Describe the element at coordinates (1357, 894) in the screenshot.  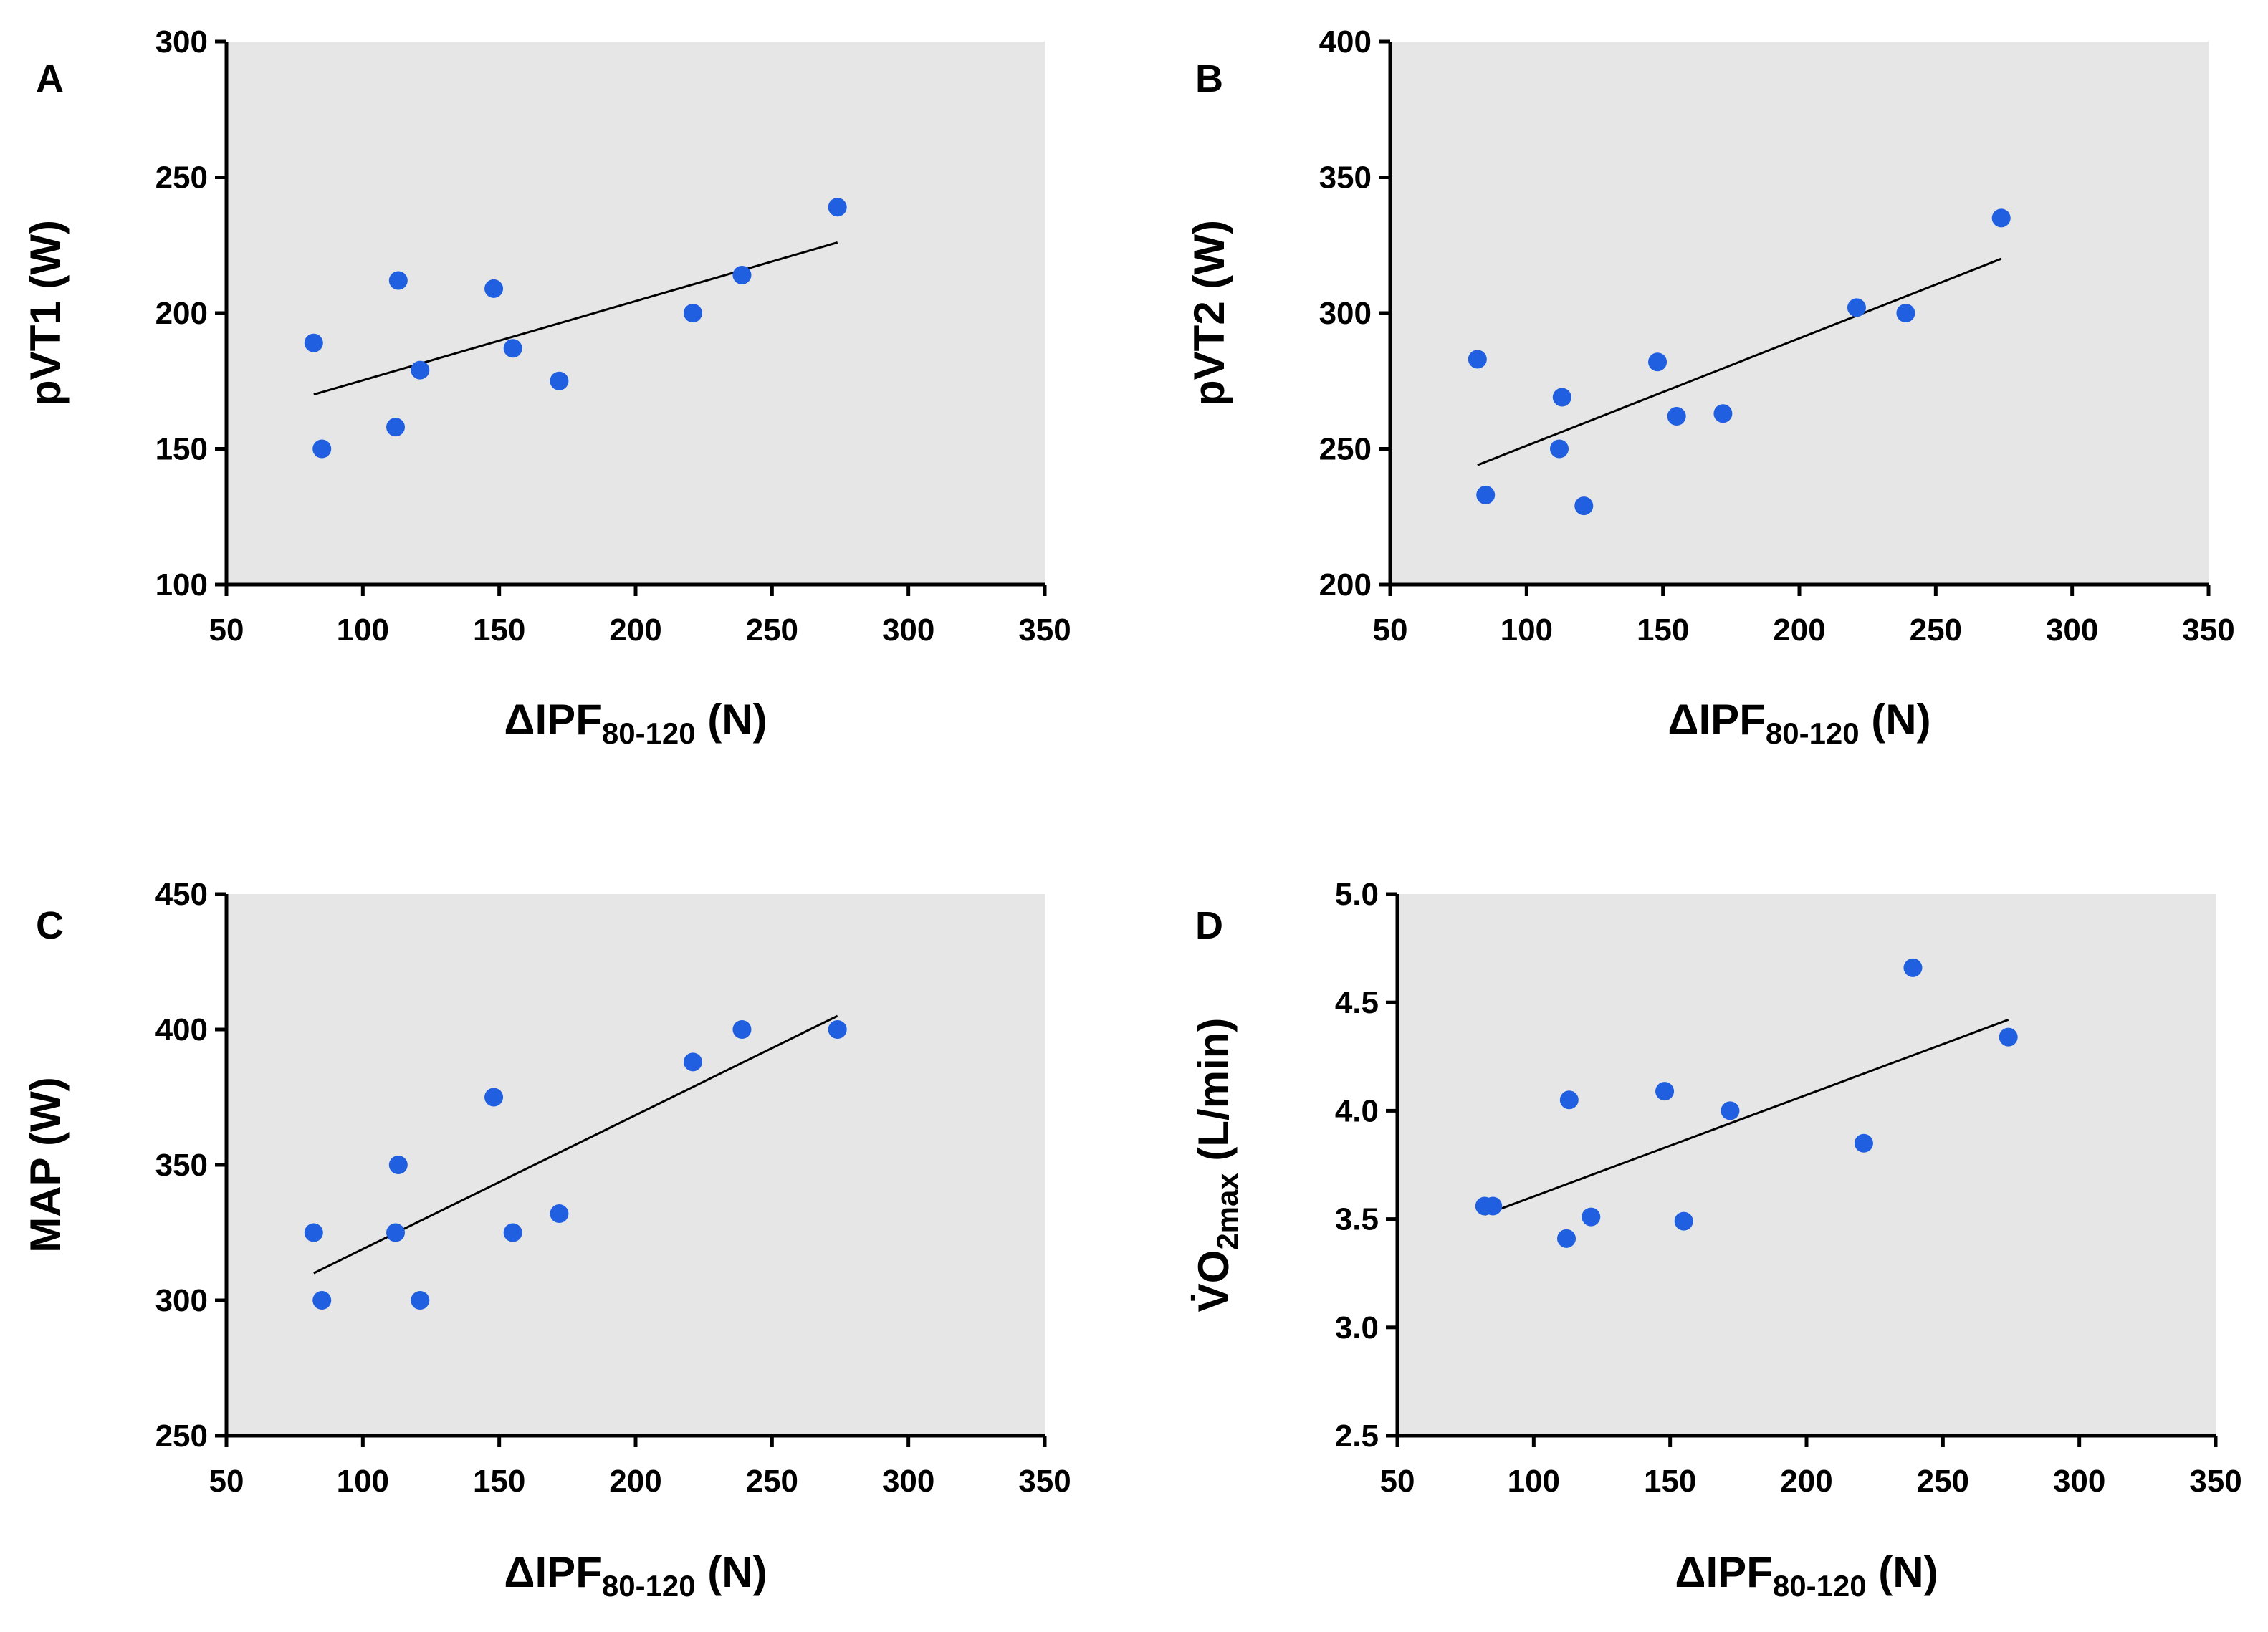
I see `y-tick-label: 5.0` at that location.